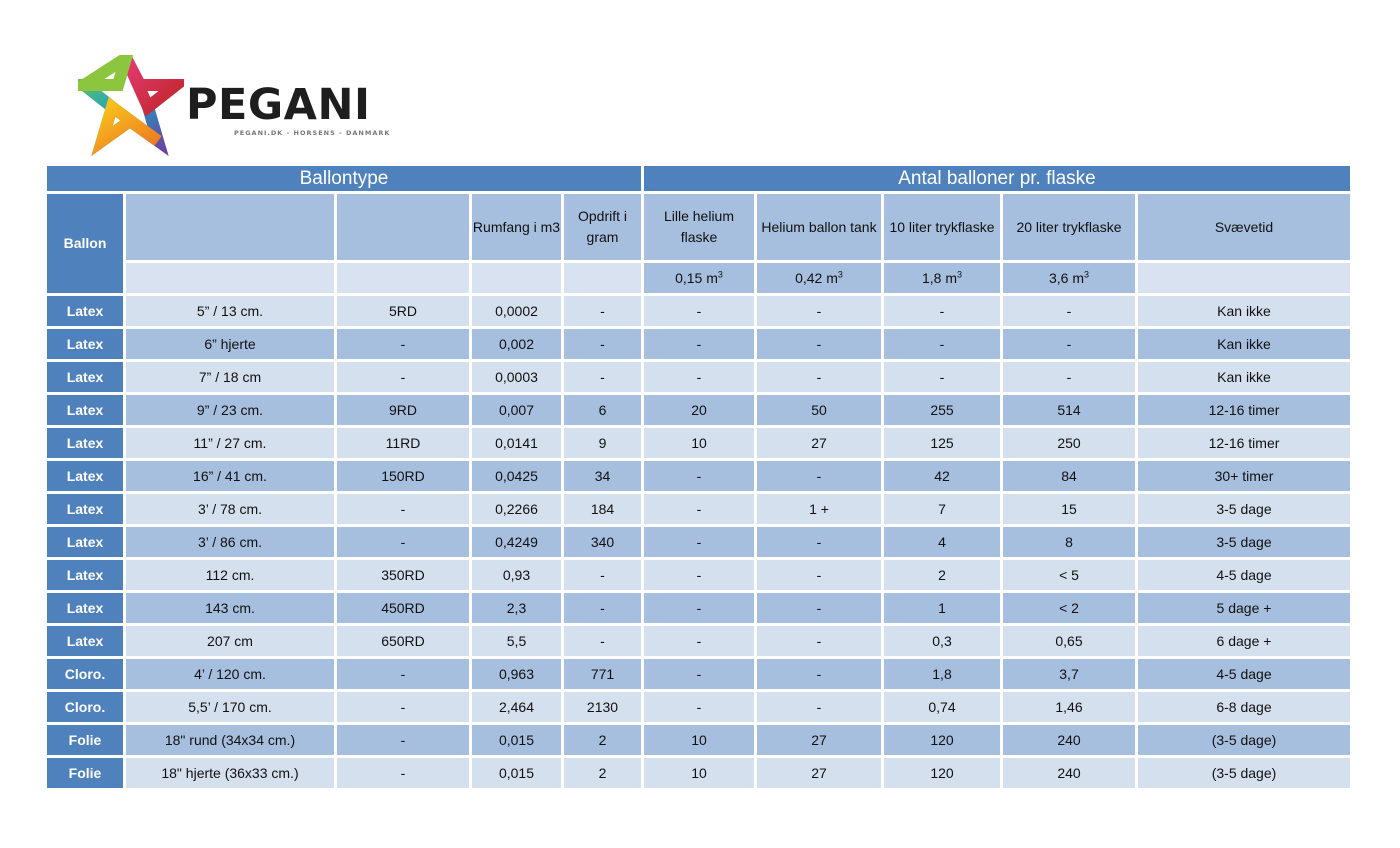  Describe the element at coordinates (1069, 443) in the screenshot. I see `cell-20-liter: 250` at that location.